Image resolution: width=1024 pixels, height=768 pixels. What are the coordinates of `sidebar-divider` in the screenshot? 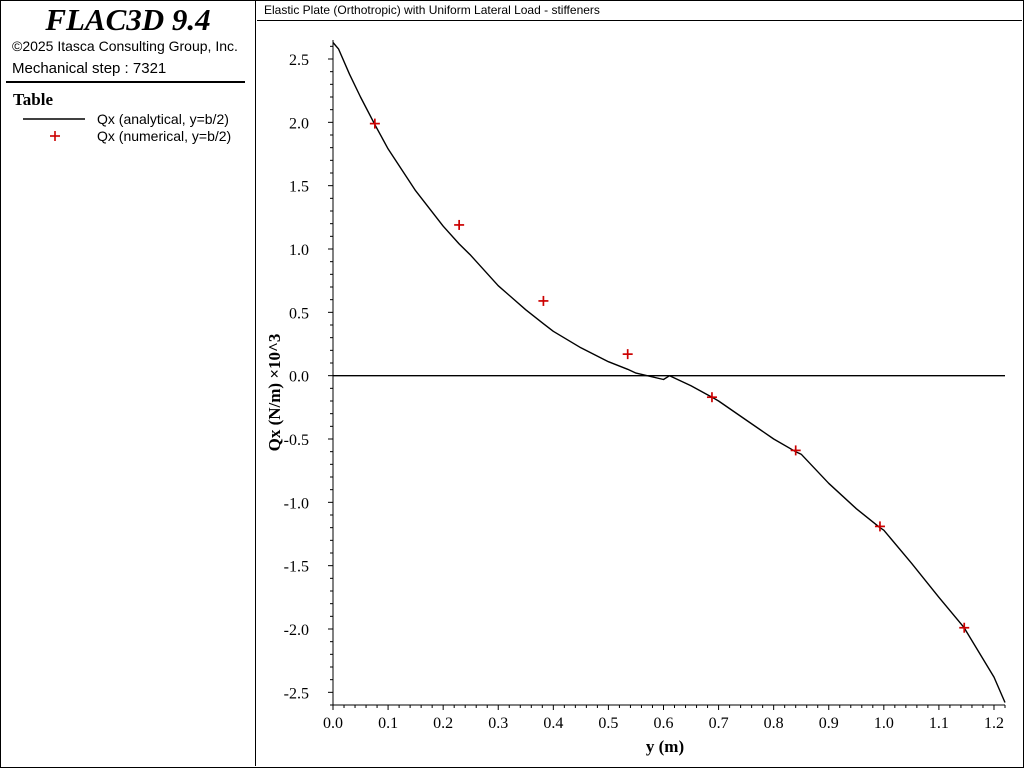 It's located at (125, 82).